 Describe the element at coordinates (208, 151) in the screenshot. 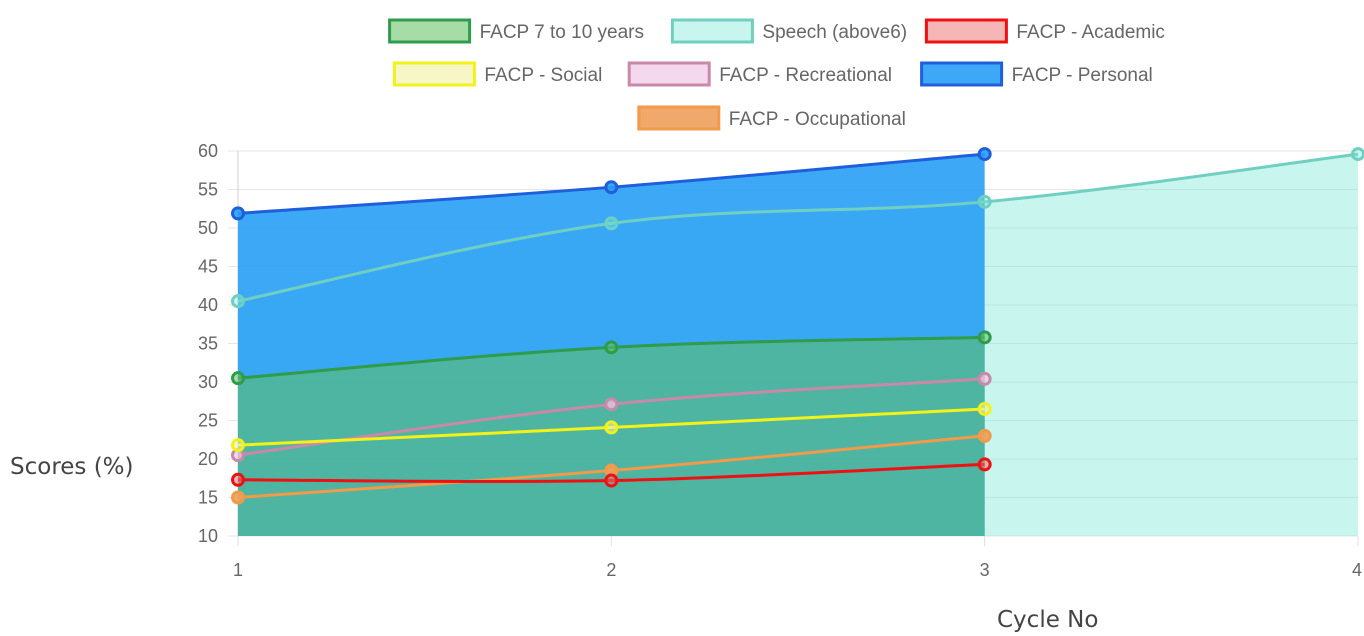

I see `y-tick-label: 60` at that location.